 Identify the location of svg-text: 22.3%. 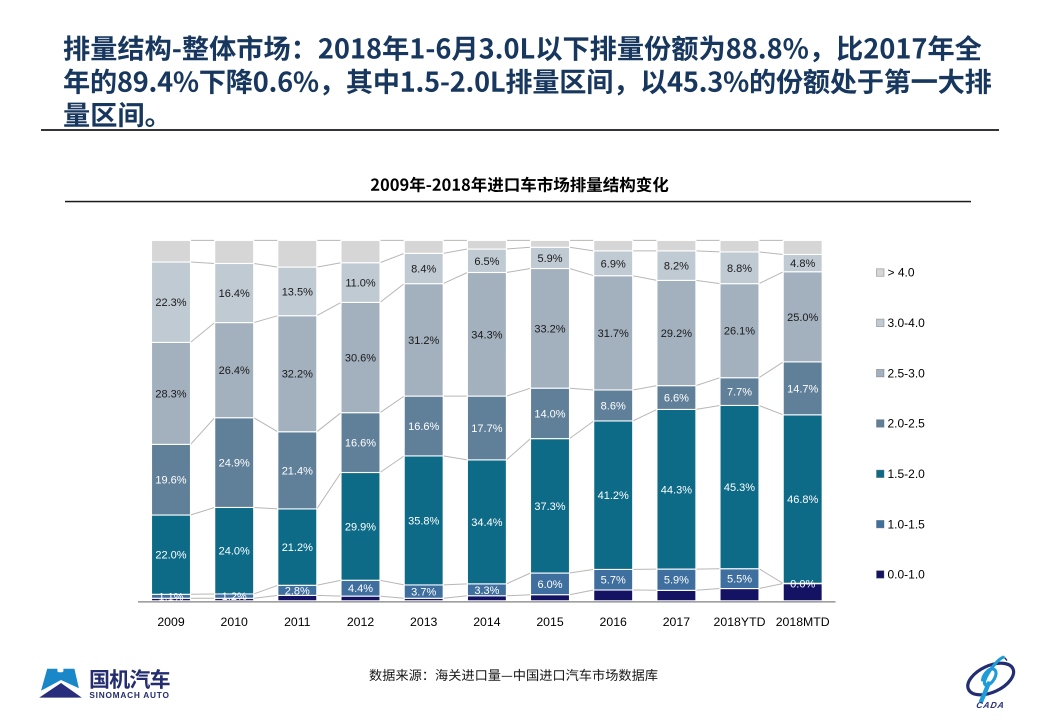
(170, 303).